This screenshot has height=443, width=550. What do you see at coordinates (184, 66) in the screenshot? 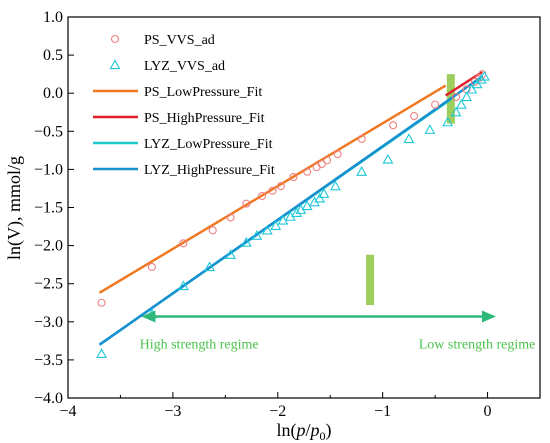
I see `legend-label: LYZ_VVS_ad` at bounding box center [184, 66].